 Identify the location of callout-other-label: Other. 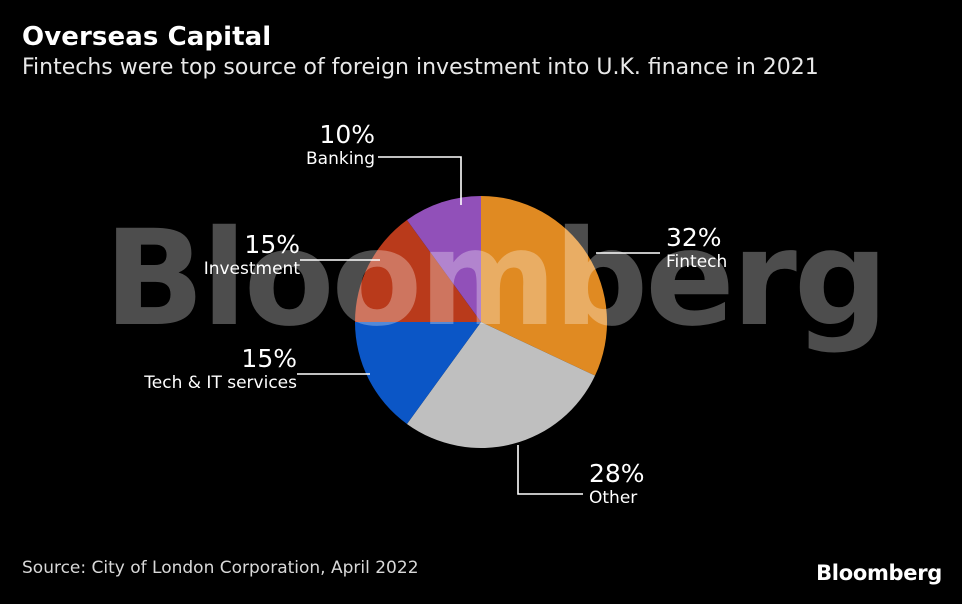
(613, 498).